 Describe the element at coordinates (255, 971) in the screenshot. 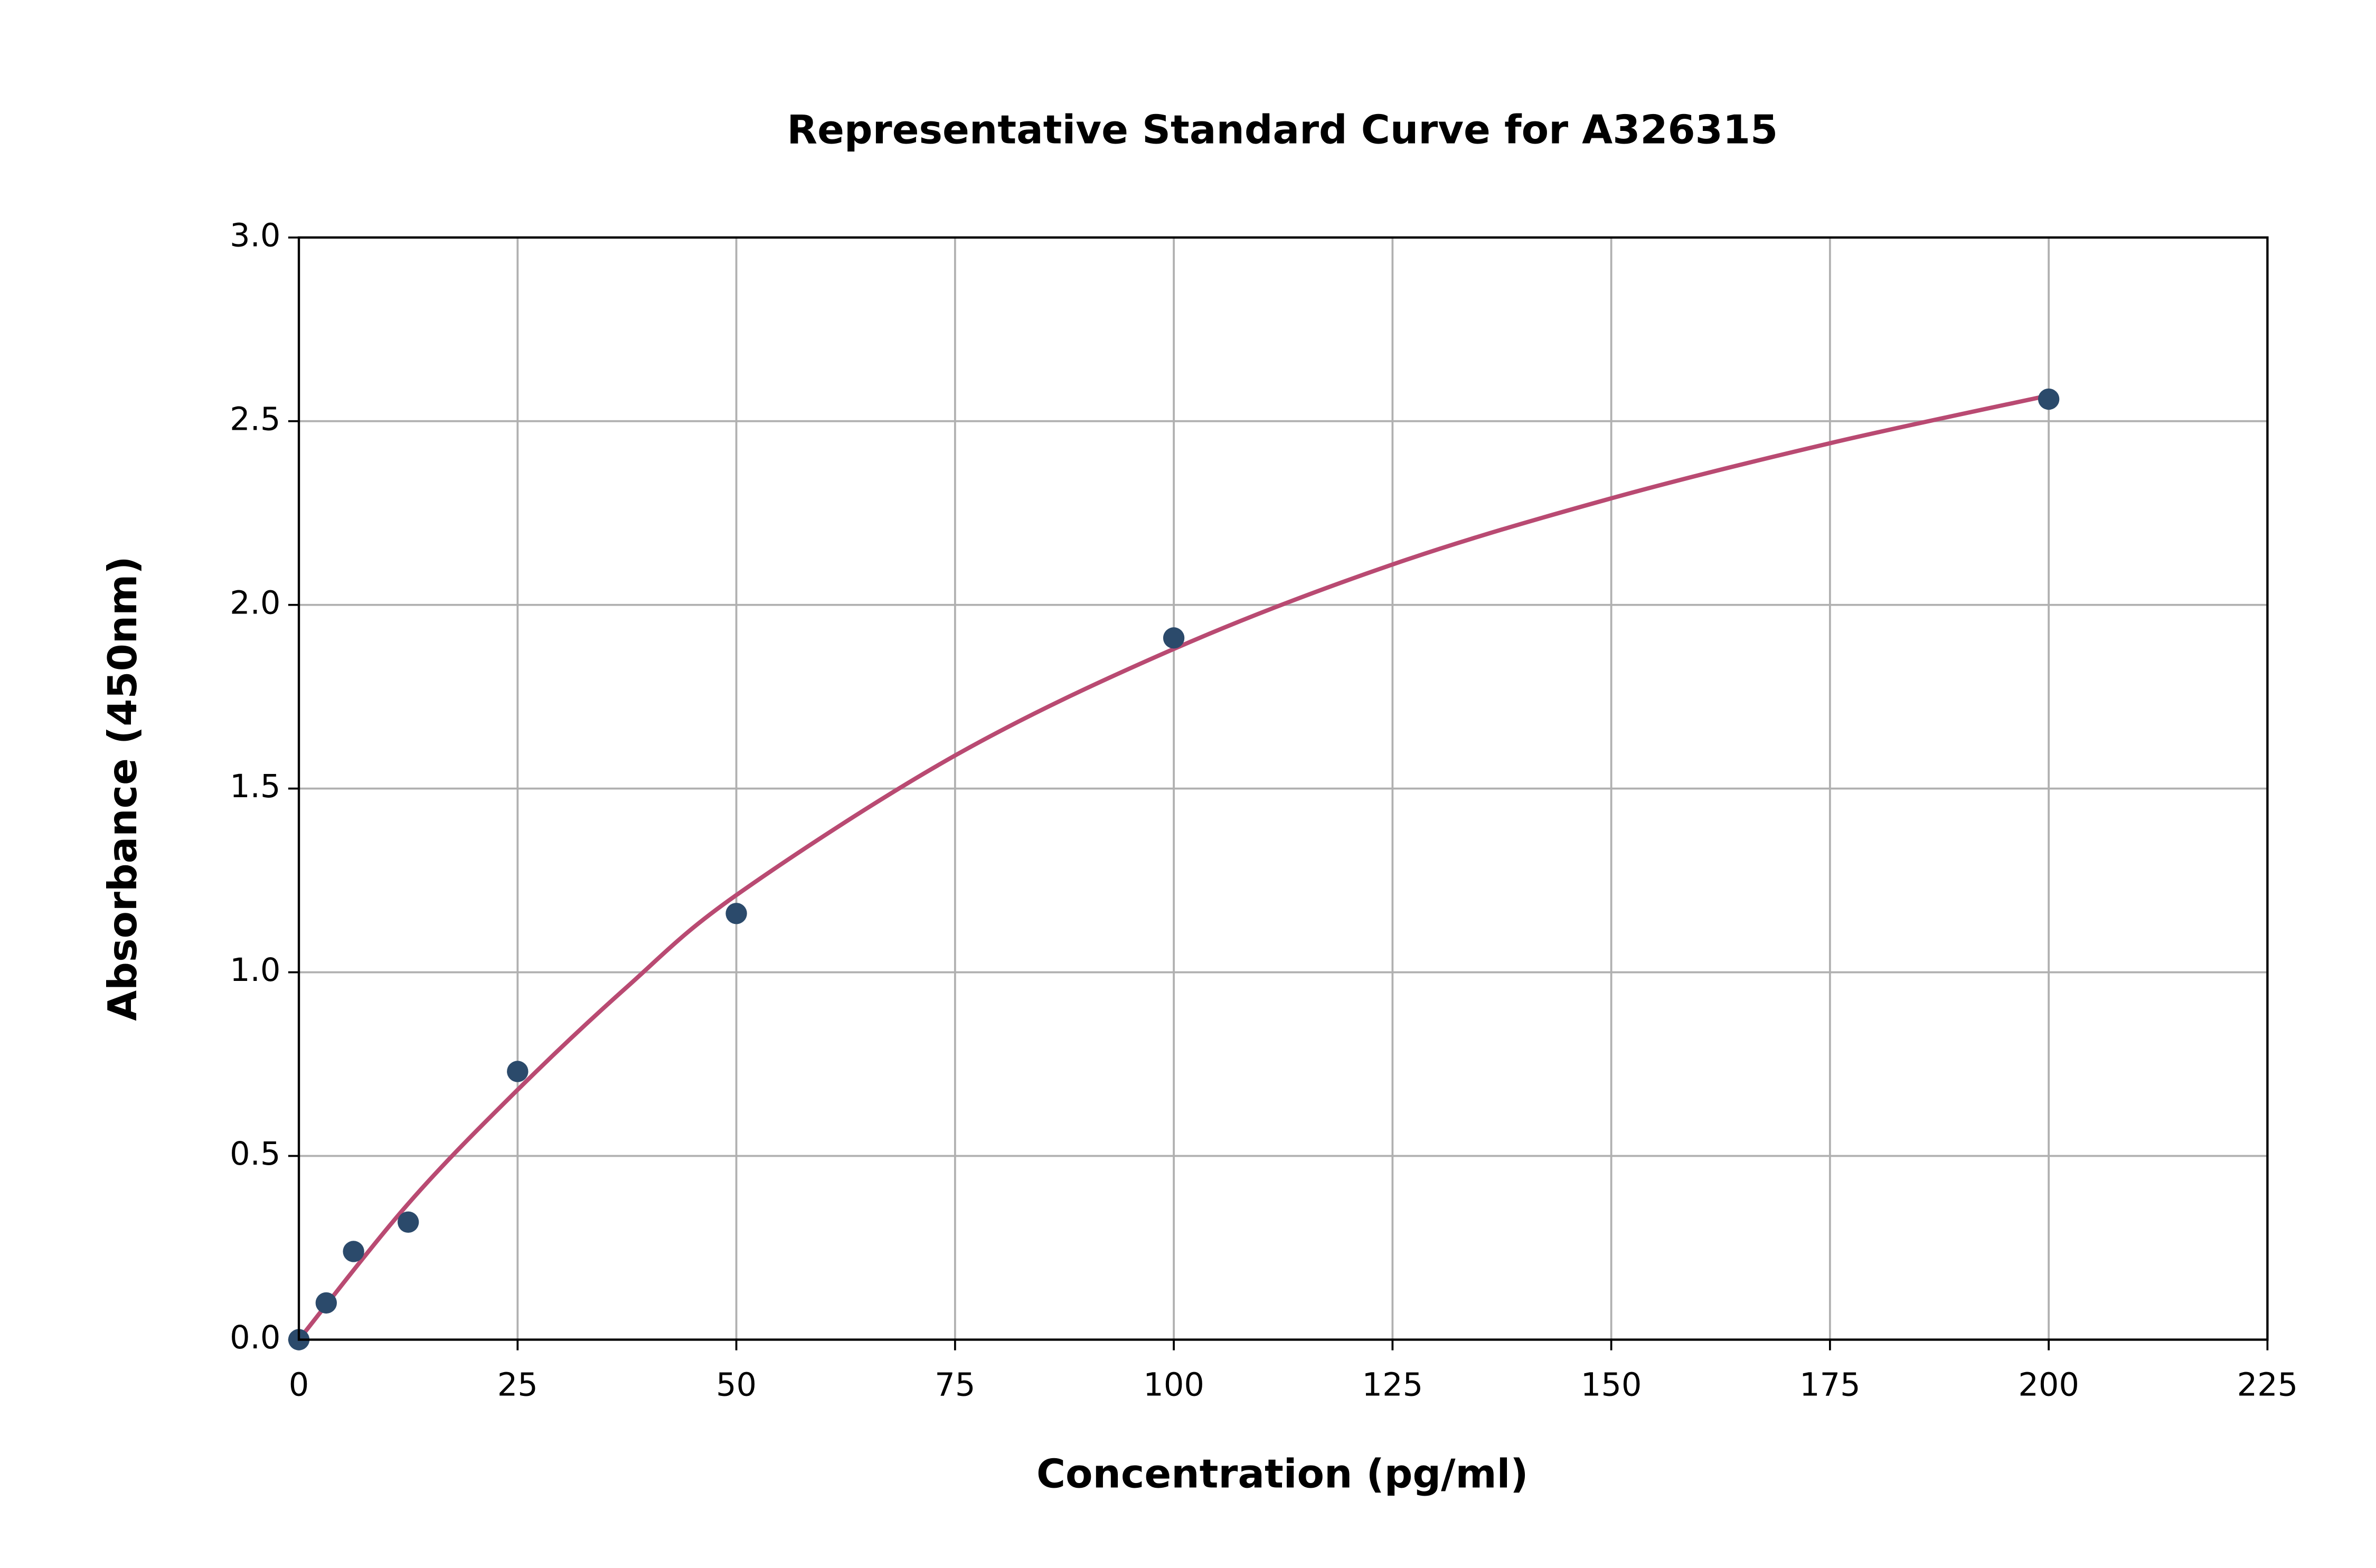

I see `y-tick-label: 1.0` at that location.